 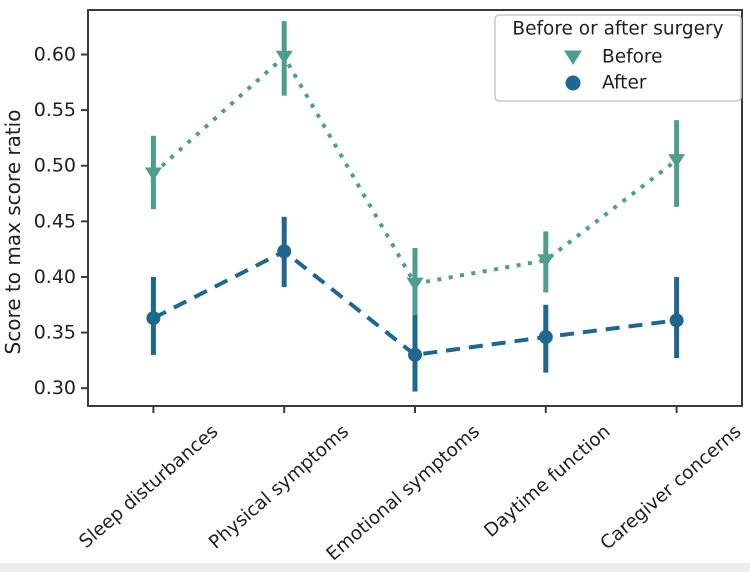 What do you see at coordinates (55, 54) in the screenshot?
I see `y-tick-label: 0.60` at bounding box center [55, 54].